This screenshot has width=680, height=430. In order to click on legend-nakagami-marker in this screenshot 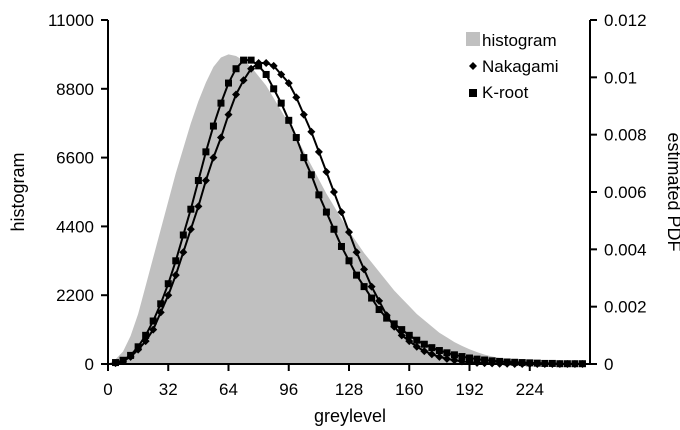, I will do `click(473, 66)`.